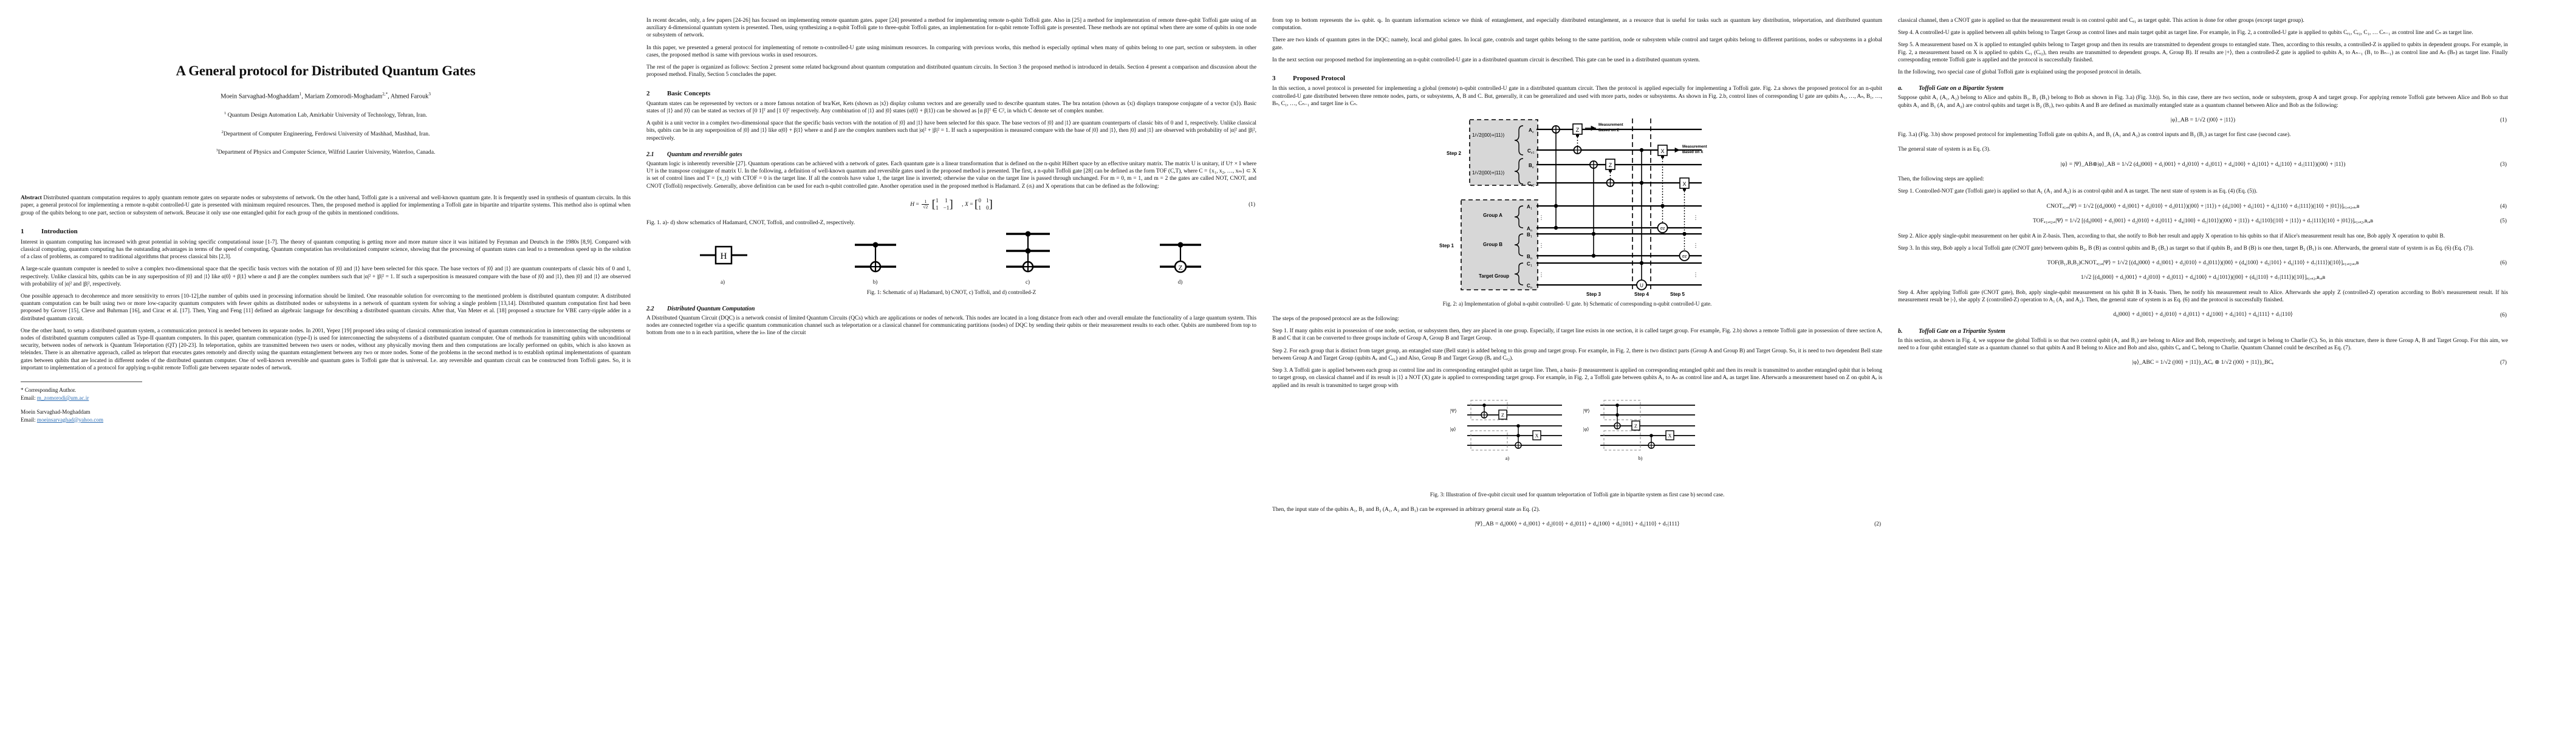  I want to click on subsection-heading-bipartite: a. Toffoli Gate on a Bipartite System, so click(2203, 88).